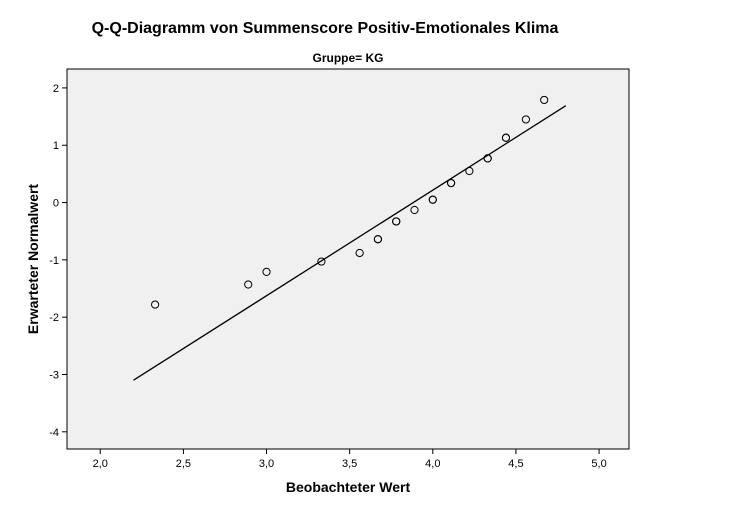  I want to click on x-axis: 2,0 2,5 3,0 3,5 4,0 4,5 5,0, so click(350, 459).